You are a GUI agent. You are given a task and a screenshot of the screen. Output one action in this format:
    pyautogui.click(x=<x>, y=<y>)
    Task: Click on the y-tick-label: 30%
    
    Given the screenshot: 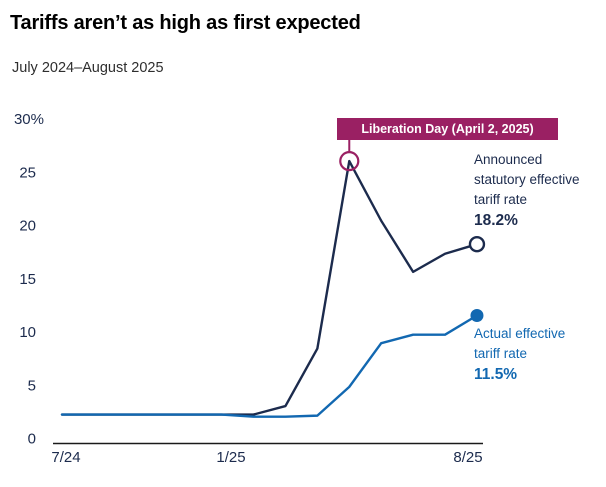 What is the action you would take?
    pyautogui.click(x=29, y=119)
    